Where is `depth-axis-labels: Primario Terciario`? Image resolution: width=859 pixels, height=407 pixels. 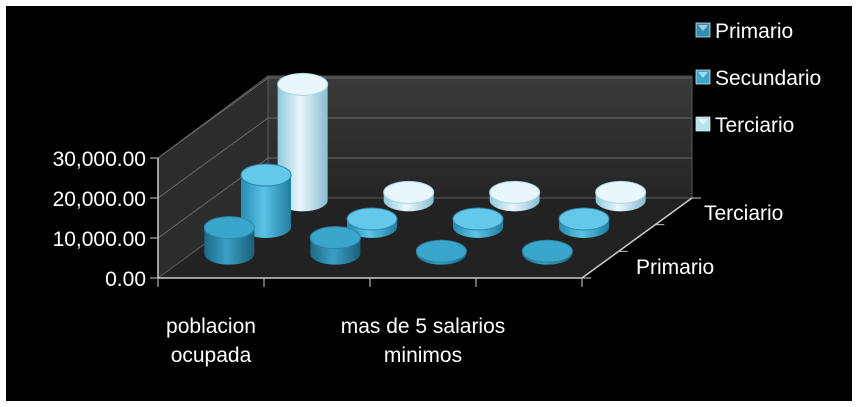
depth-axis-labels: Primario Terciario is located at coordinates (709, 240).